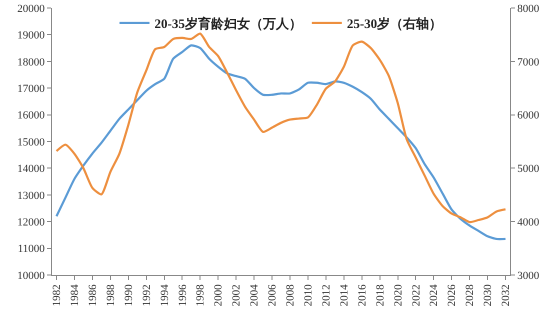  What do you see at coordinates (92, 295) in the screenshot?
I see `x-tick-label: 1986` at bounding box center [92, 295].